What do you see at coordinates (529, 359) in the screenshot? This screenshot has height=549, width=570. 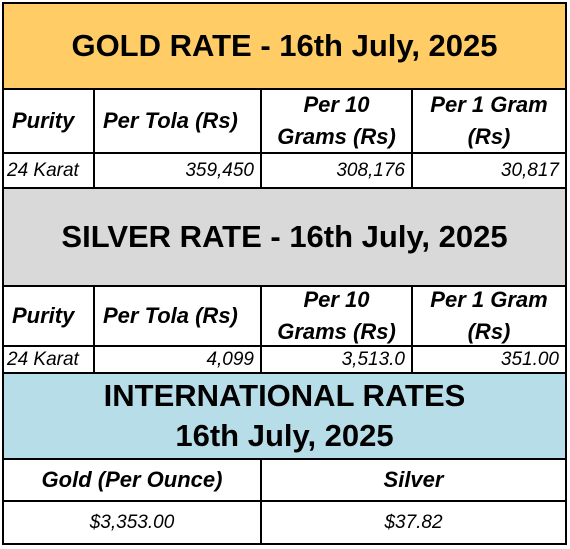 I see `silver-per-1-gram-value: 351.00` at bounding box center [529, 359].